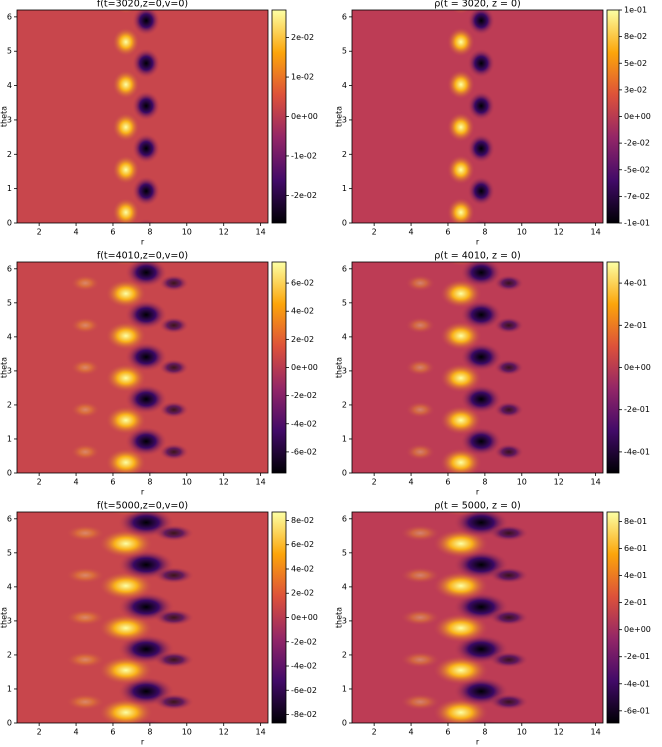  Describe the element at coordinates (635, 325) in the screenshot. I see `colorbar-tick-label: 2e-01` at that location.